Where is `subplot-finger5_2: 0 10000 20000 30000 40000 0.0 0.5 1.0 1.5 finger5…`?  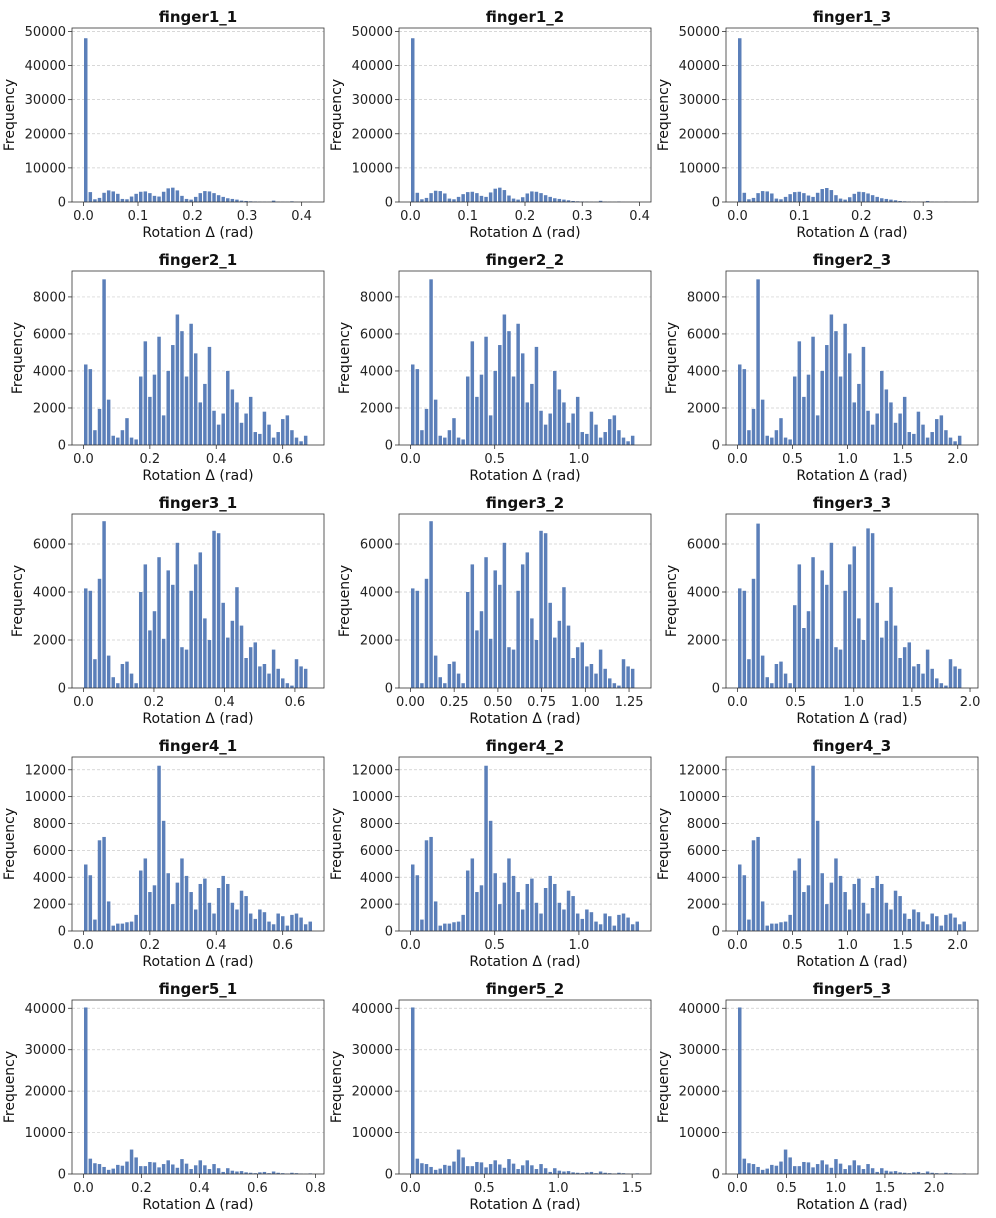 subplot-finger5_2: 0 10000 20000 30000 40000 0.0 0.5 1.0 1.5 finger5… is located at coordinates (490, 1096).